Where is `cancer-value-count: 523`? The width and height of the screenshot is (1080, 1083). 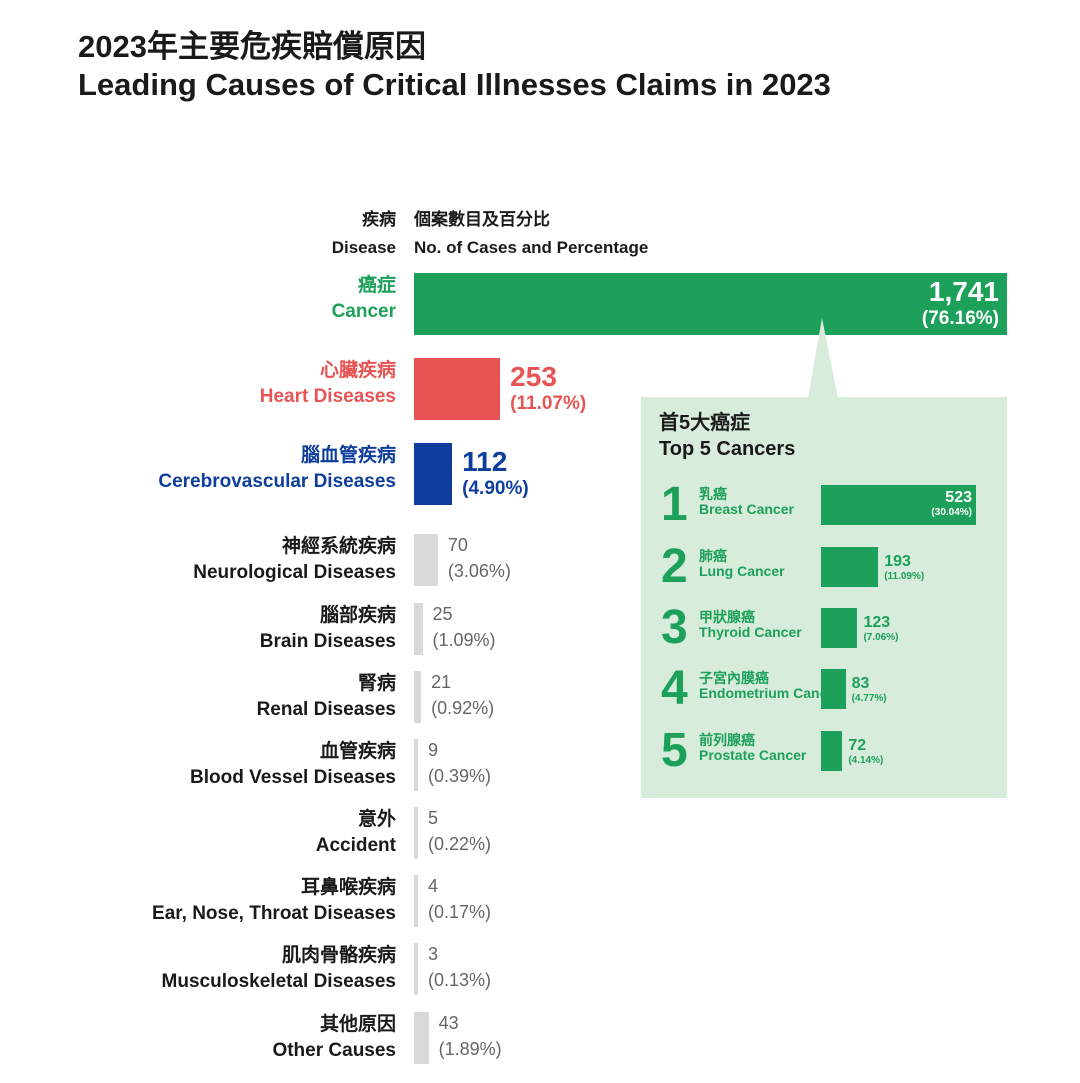
cancer-value-count: 523 is located at coordinates (958, 497).